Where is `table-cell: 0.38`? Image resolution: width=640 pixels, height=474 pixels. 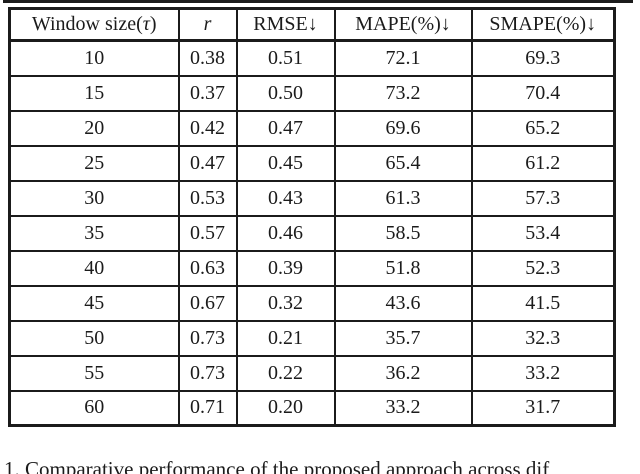 table-cell: 0.38 is located at coordinates (207, 58).